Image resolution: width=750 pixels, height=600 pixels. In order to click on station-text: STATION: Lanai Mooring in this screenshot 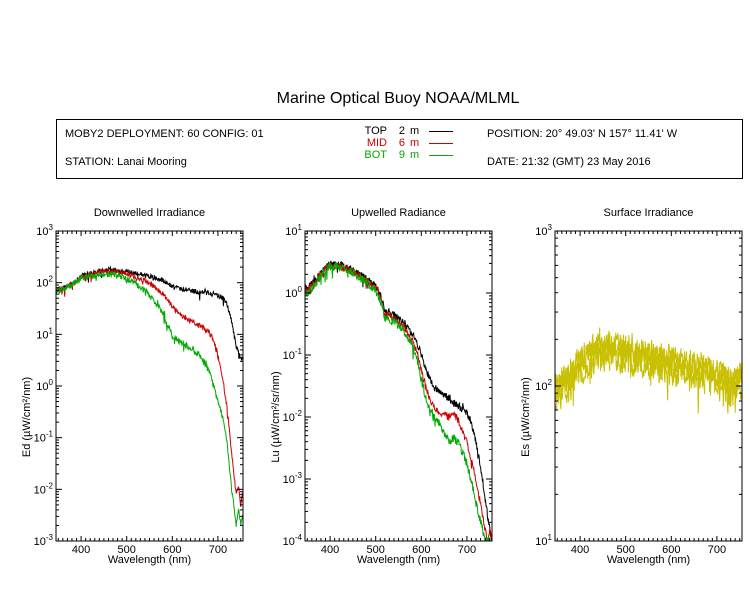, I will do `click(126, 162)`.